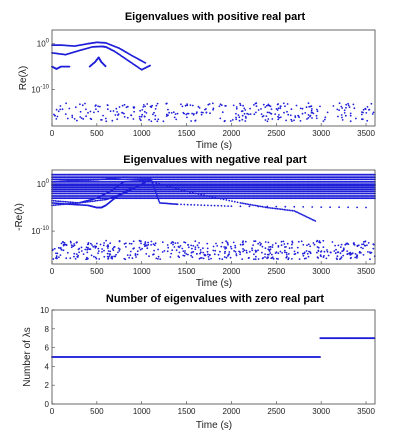 Image resolution: width=415 pixels, height=440 pixels. Describe the element at coordinates (214, 145) in the screenshot. I see `x-axis-label: Time (s)` at that location.